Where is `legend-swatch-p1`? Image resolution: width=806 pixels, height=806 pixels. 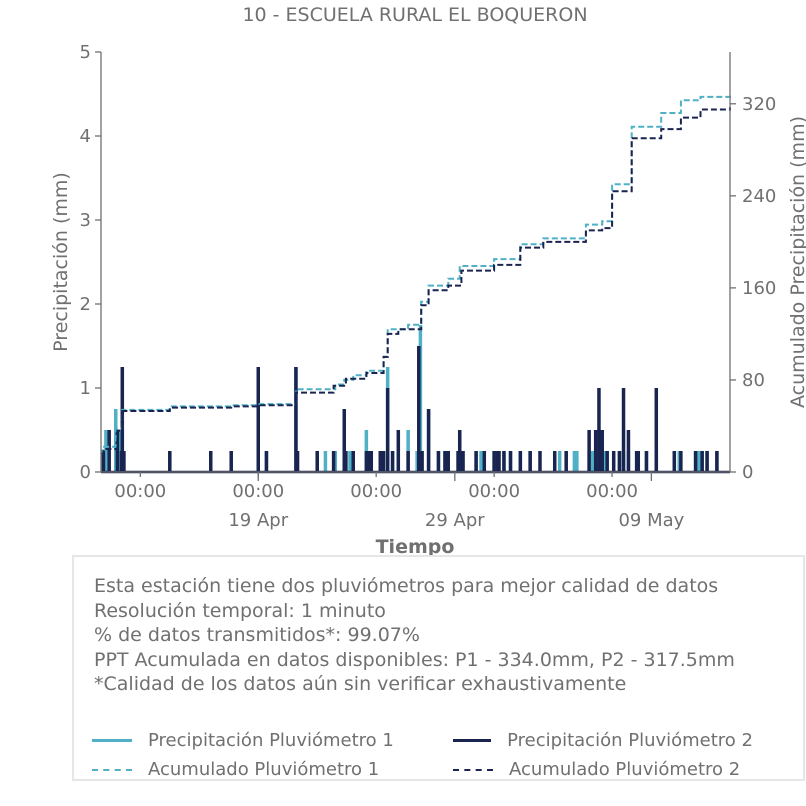
legend-swatch-p1 is located at coordinates (112, 740).